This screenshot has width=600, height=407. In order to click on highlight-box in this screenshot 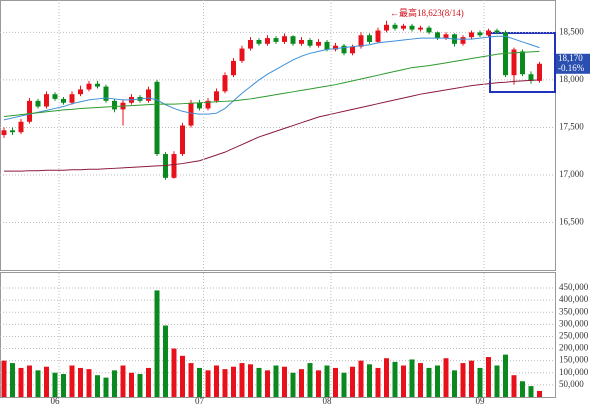, I will do `click(522, 62)`.